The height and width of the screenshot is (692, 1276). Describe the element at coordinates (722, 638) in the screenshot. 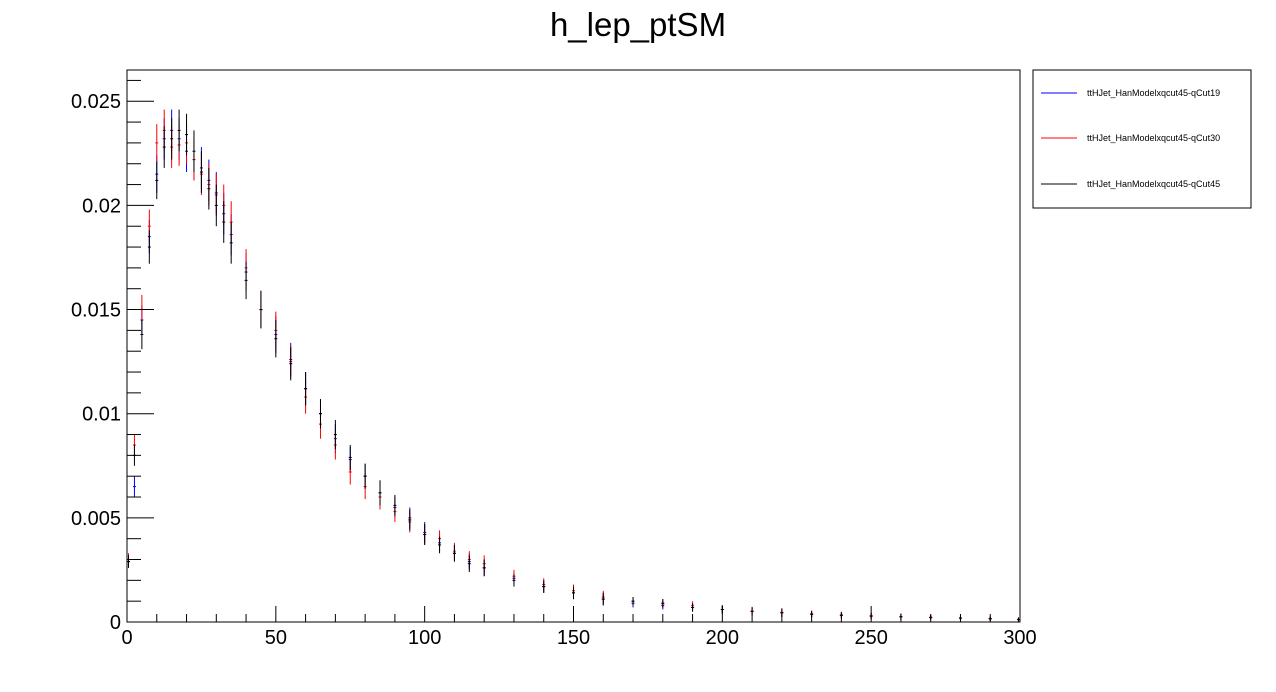

I see `x-tick-label: 200` at that location.